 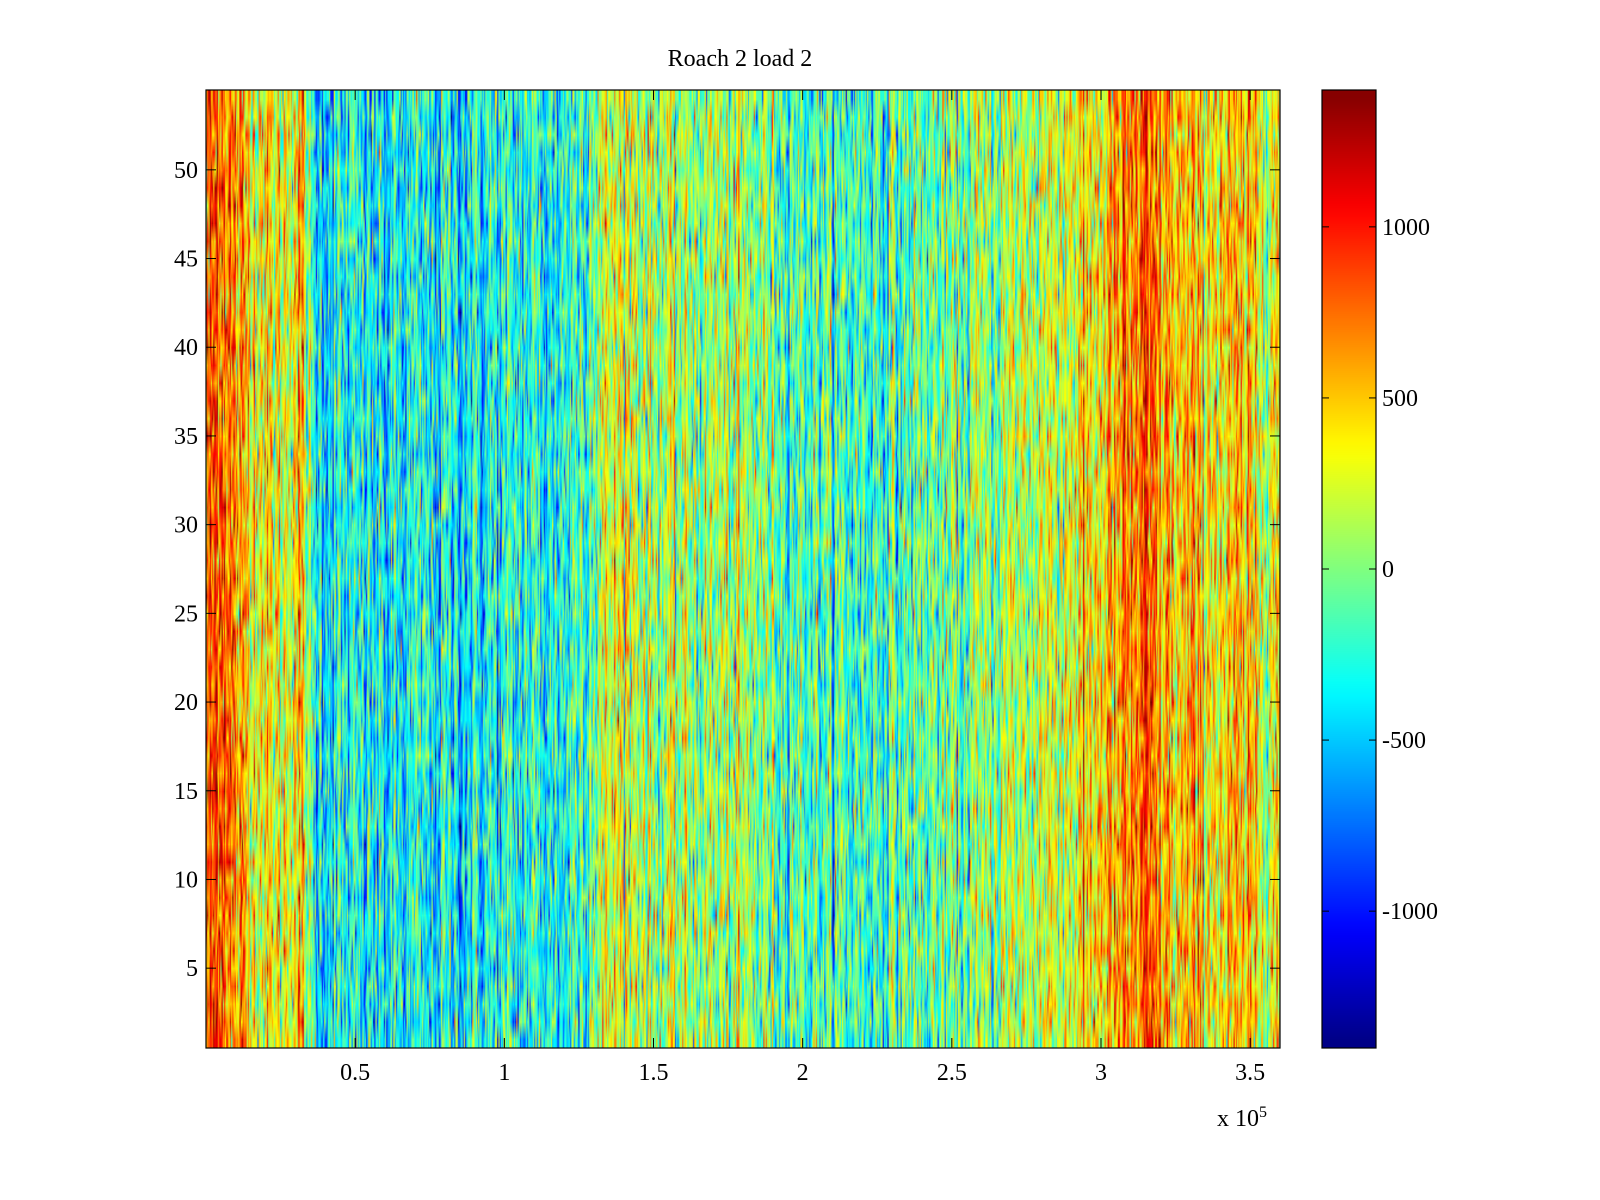 I want to click on y-tick-label: 40, so click(x=186, y=348).